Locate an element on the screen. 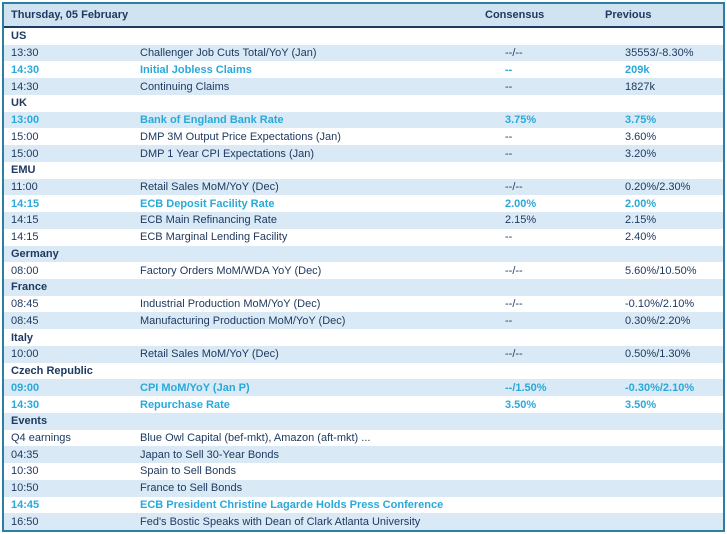  time-cell: 08:00 is located at coordinates (25, 270).